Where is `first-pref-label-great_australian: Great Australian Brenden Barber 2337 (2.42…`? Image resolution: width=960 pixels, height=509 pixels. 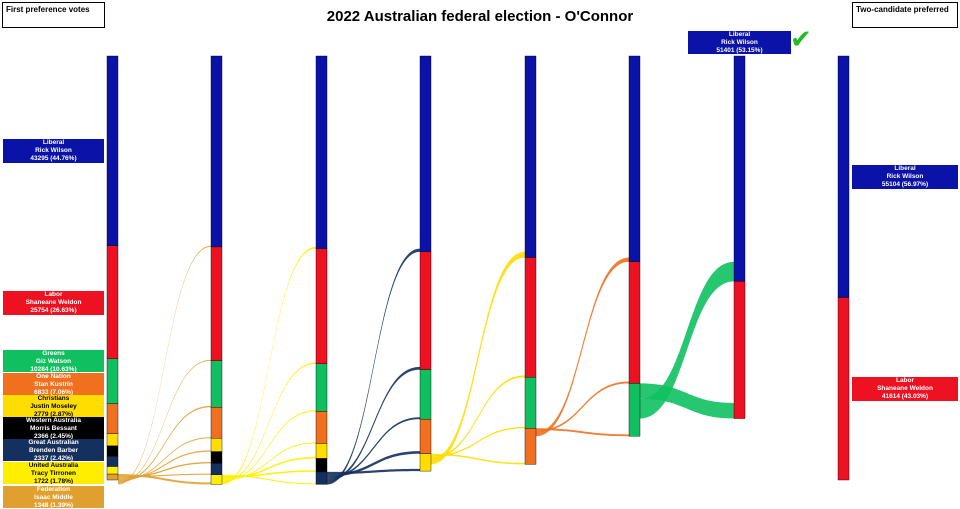 first-pref-label-great_australian: Great Australian Brenden Barber 2337 (2.42… is located at coordinates (53, 450).